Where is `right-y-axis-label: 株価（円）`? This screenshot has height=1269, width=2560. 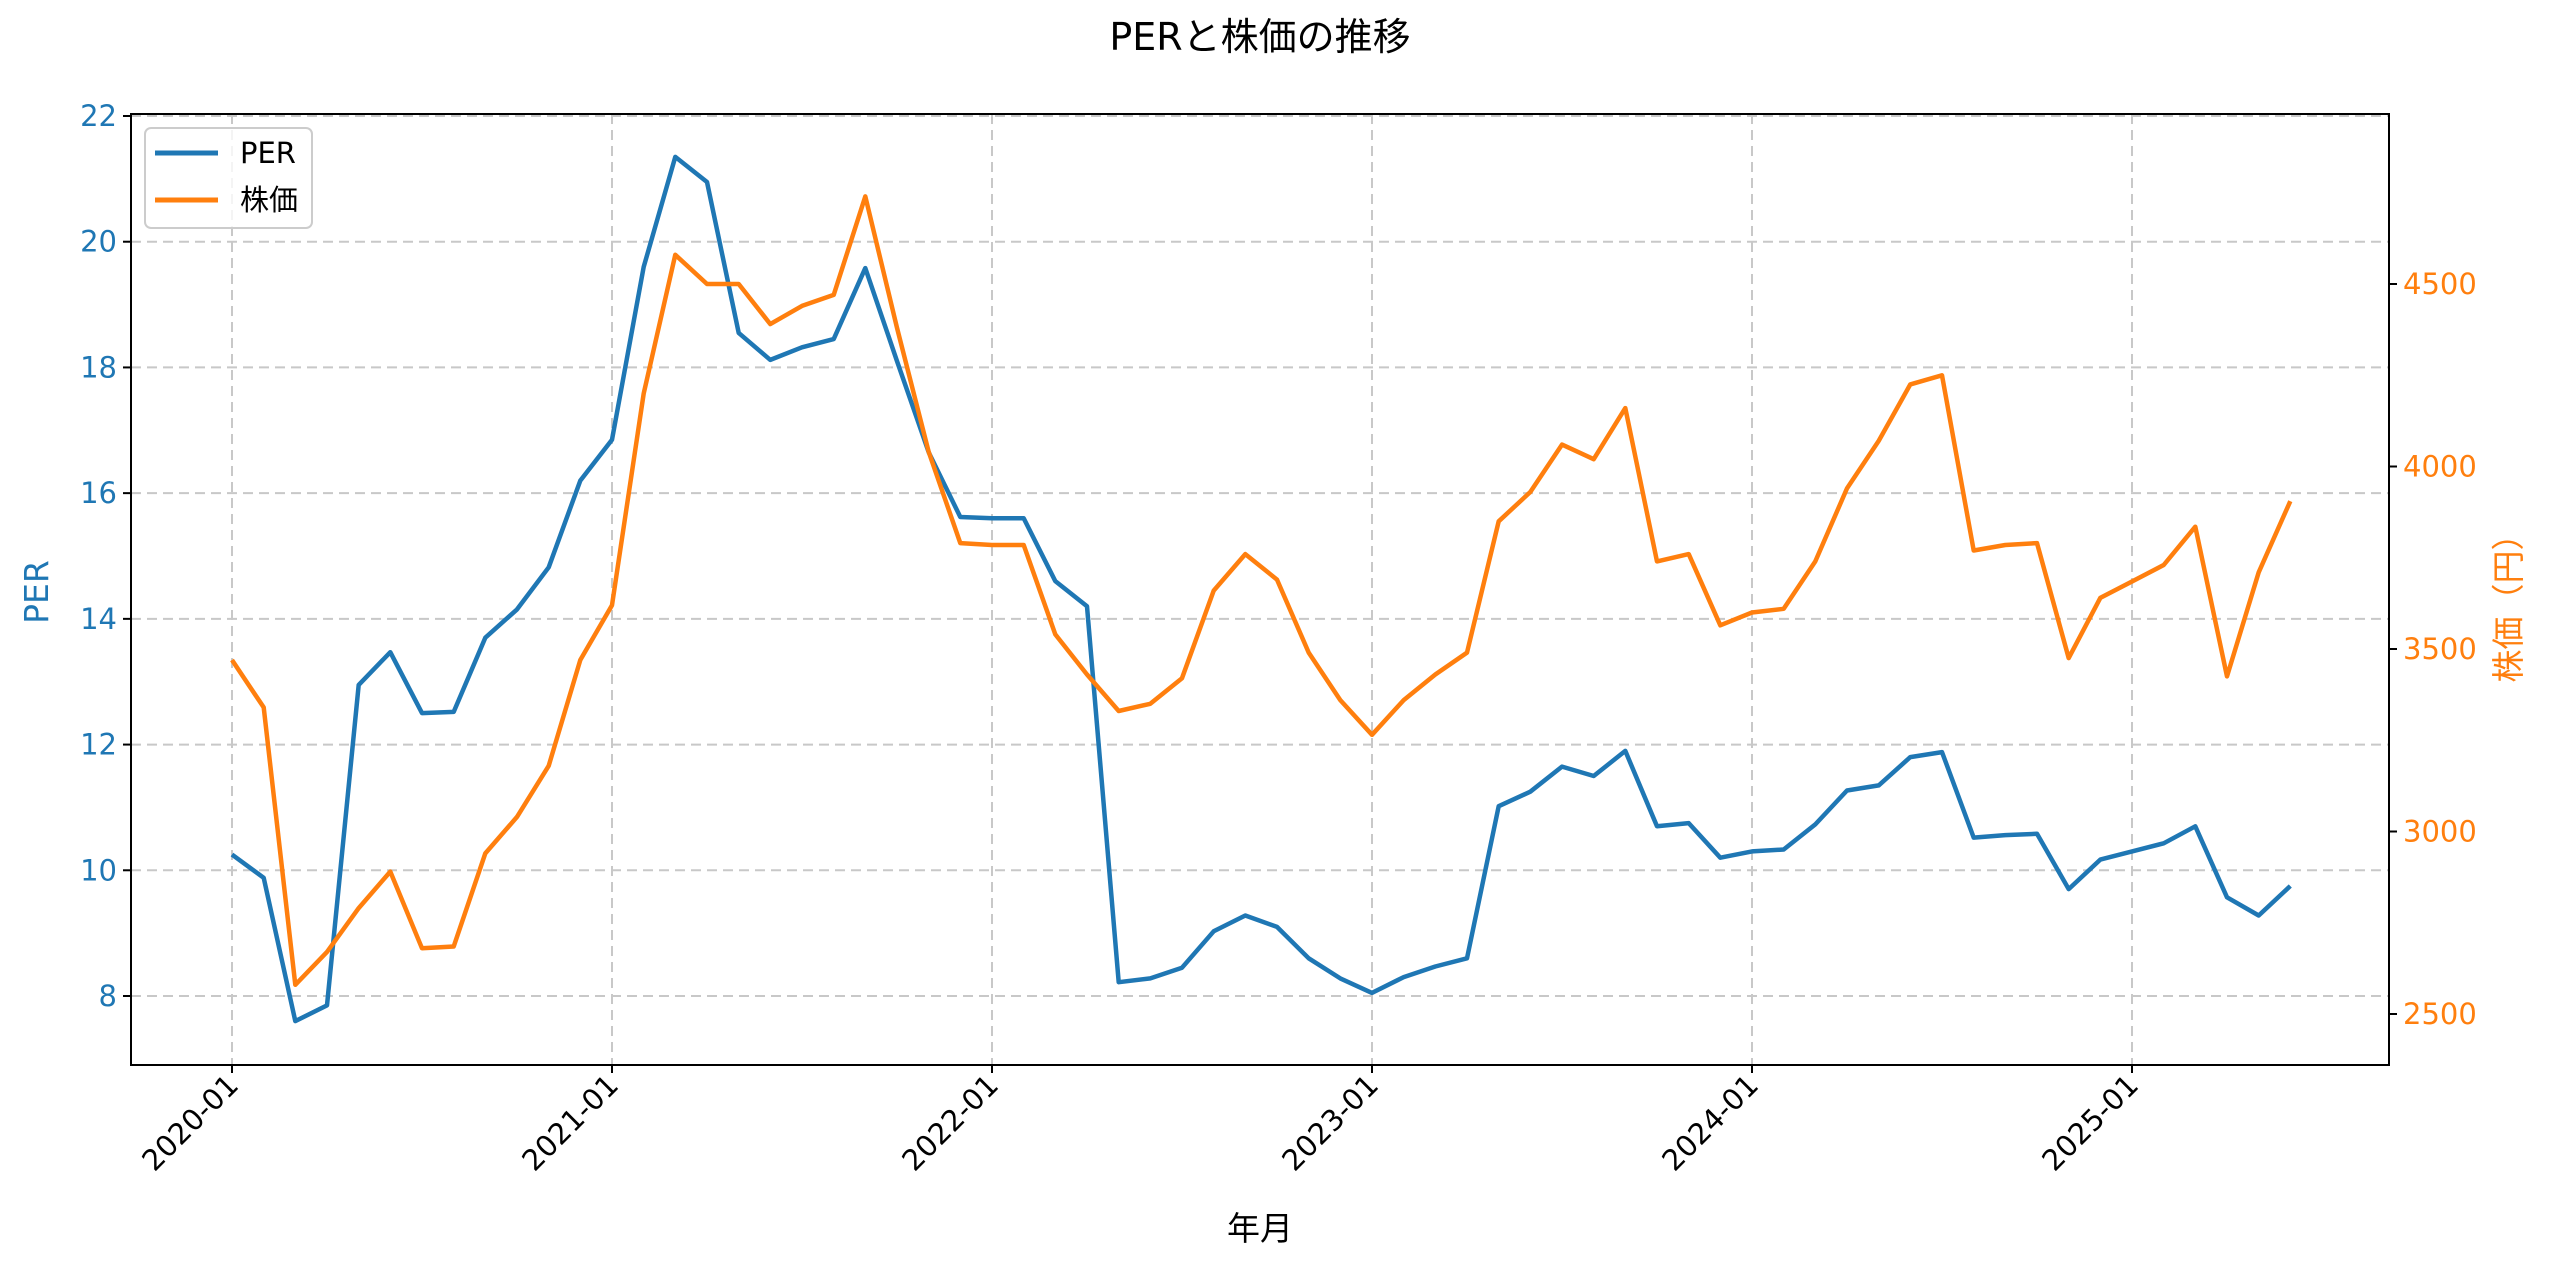 right-y-axis-label: 株価（円） is located at coordinates (2508, 600).